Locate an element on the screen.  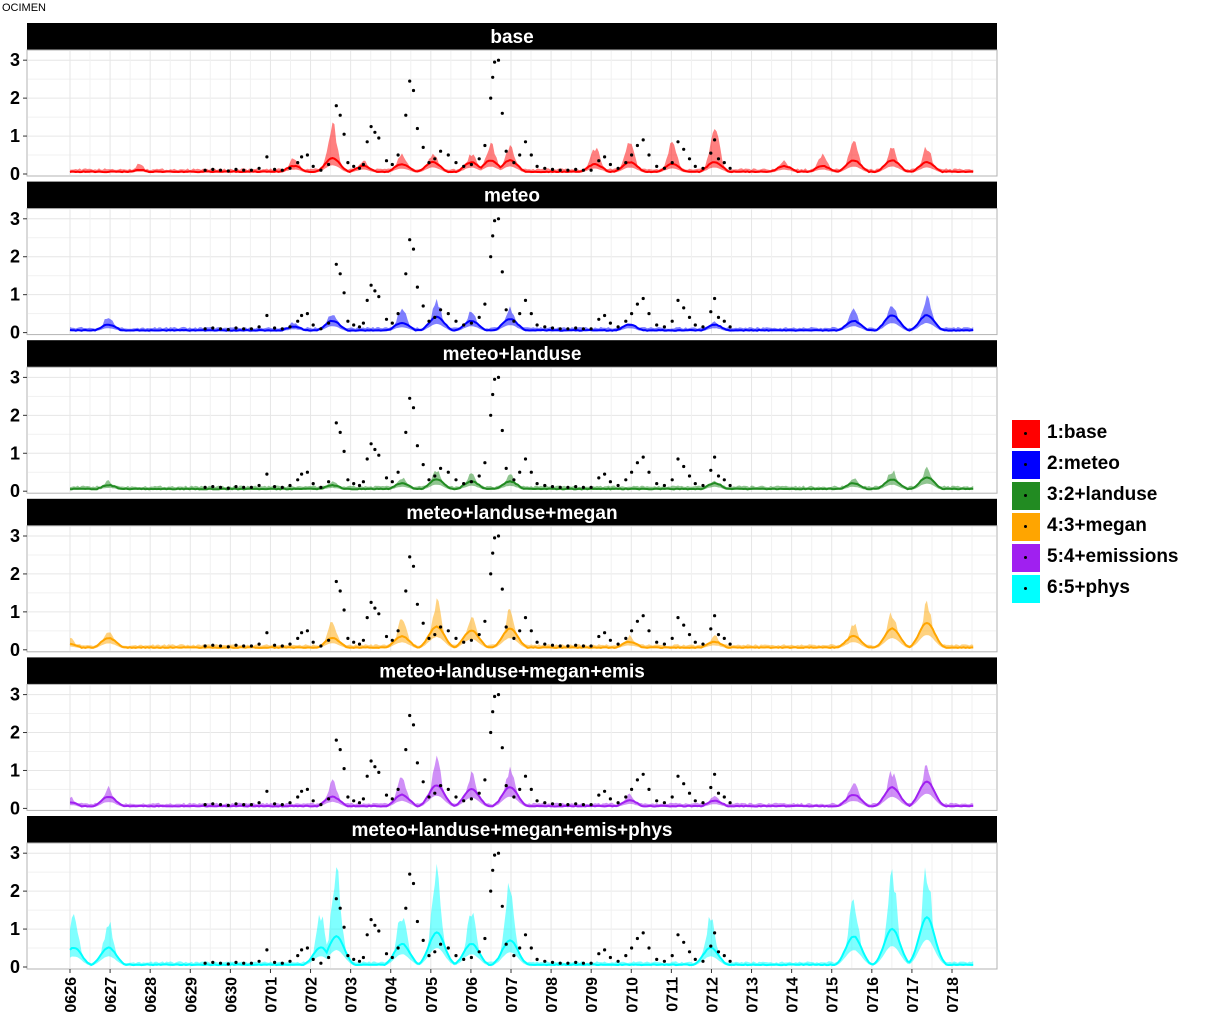
y-tick-label: 1 is located at coordinates (15, 929).